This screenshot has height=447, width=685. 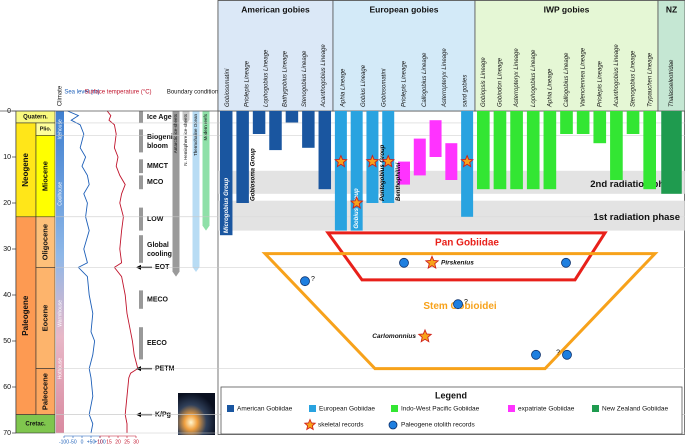 What do you see at coordinates (7, 341) in the screenshot?
I see `time-tick-label: 50` at bounding box center [7, 341].